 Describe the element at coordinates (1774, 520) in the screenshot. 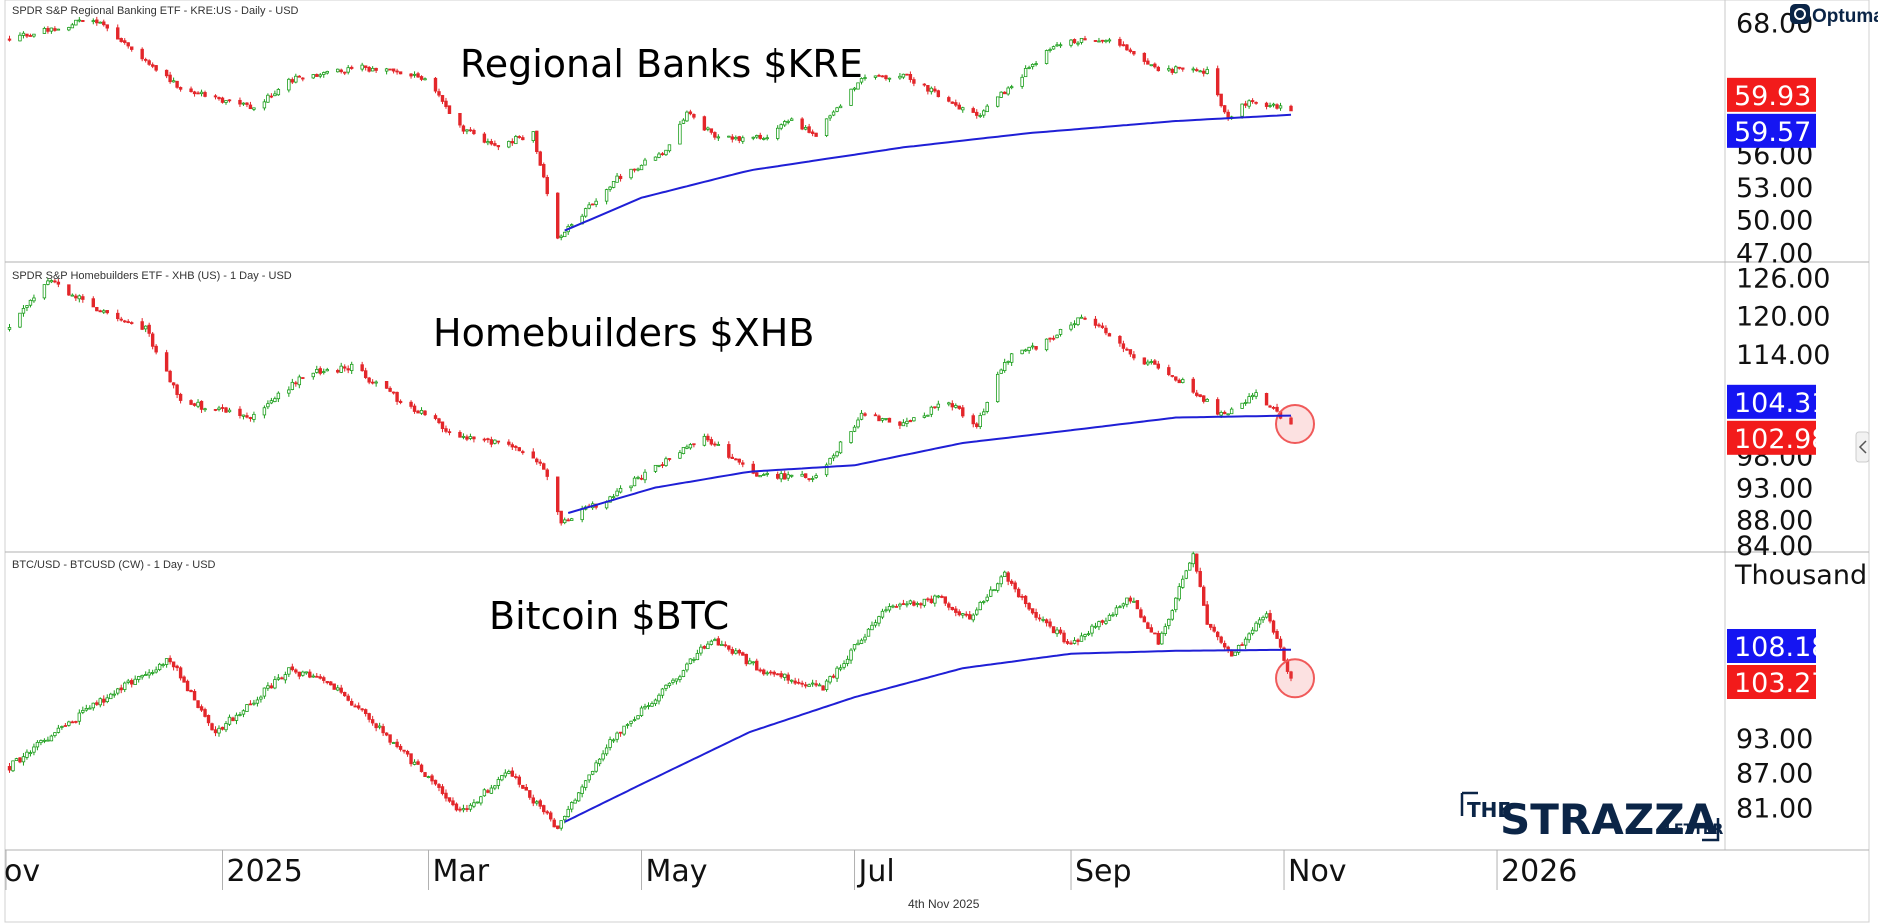

I see `y-tick-label: 88.00` at that location.